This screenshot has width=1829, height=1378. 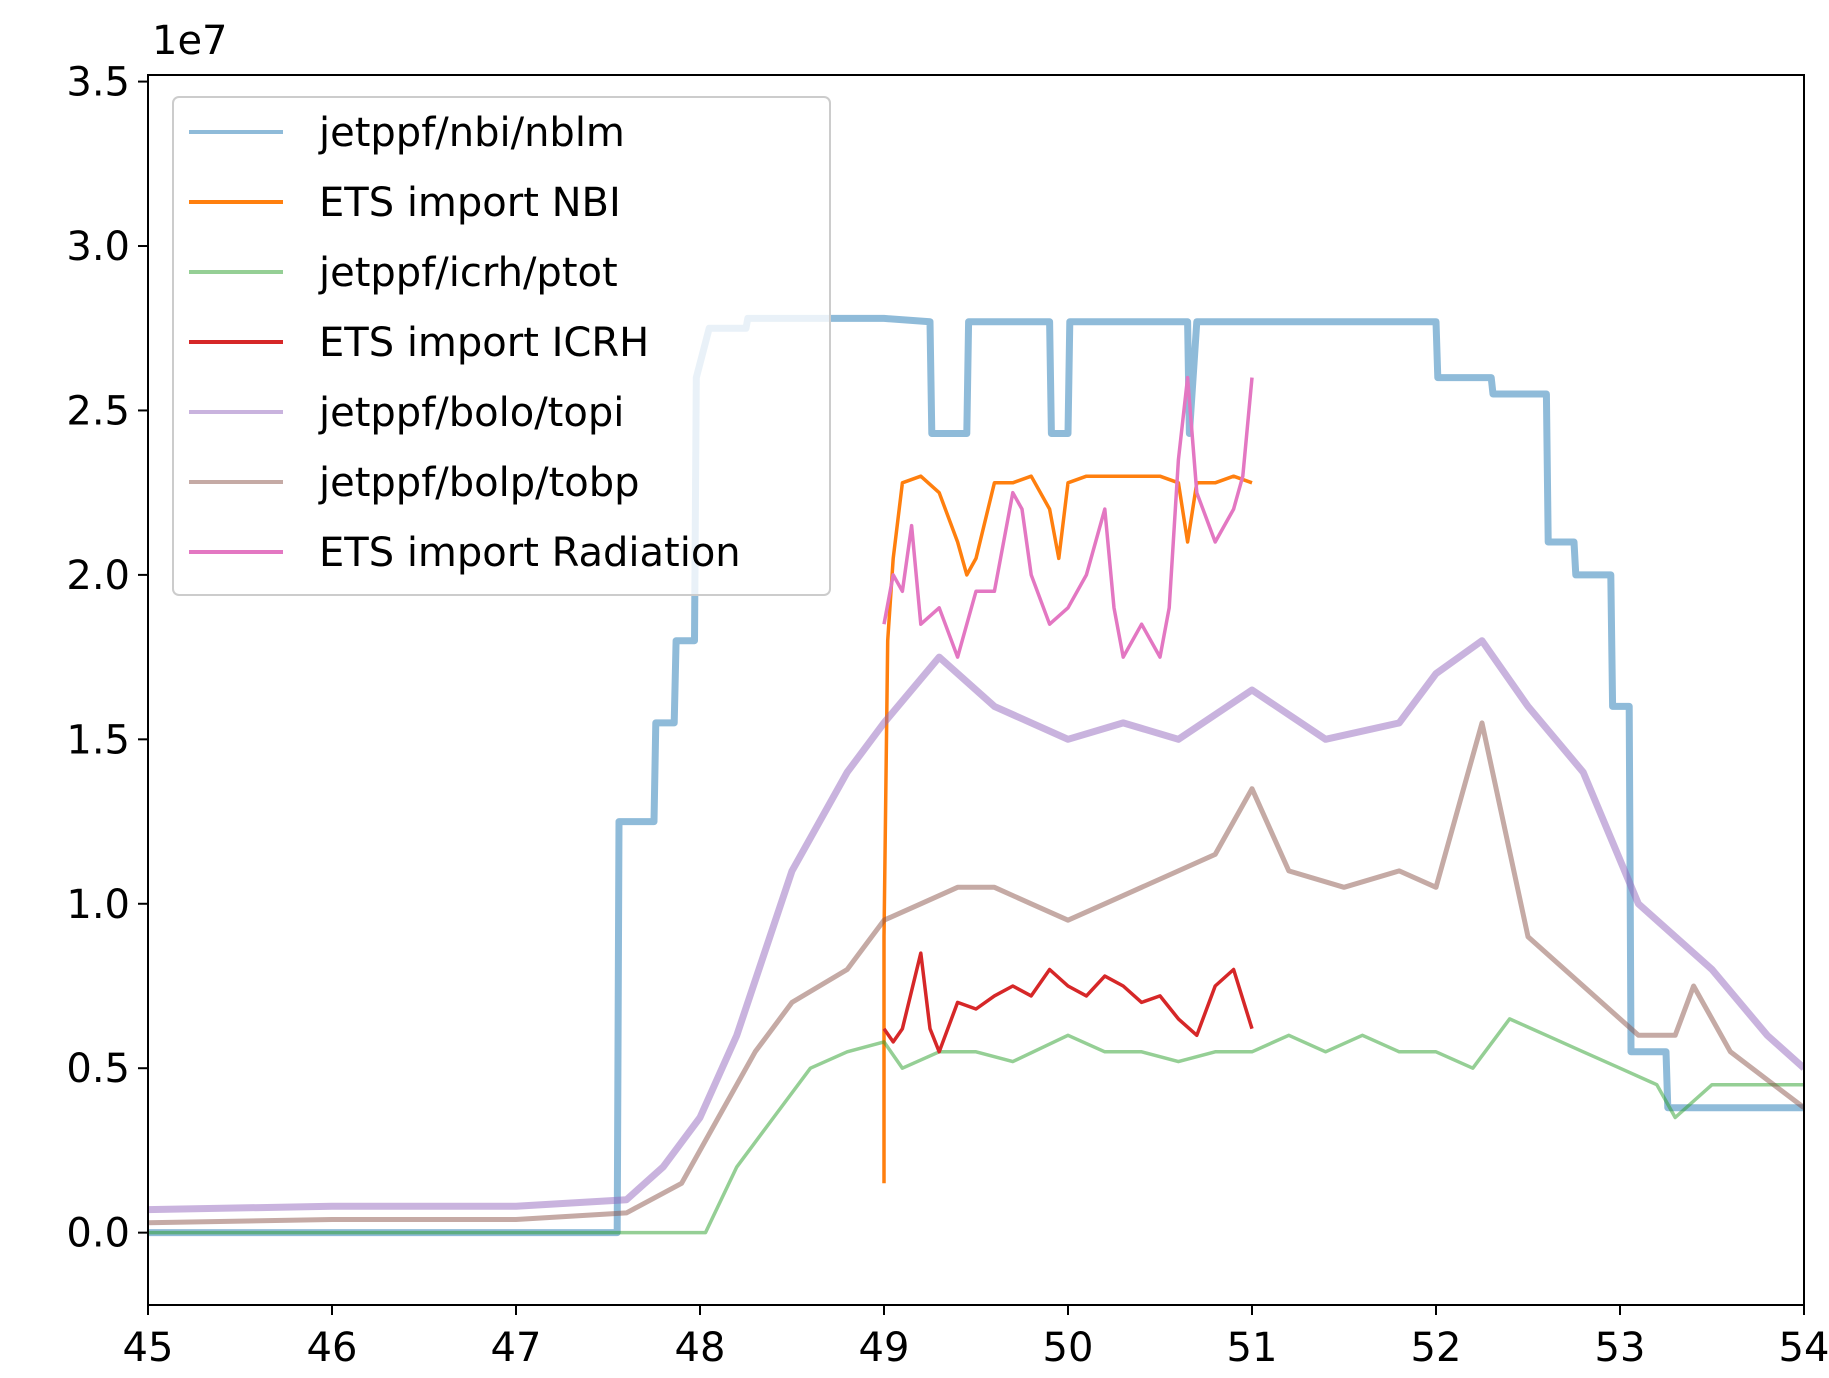 What do you see at coordinates (98, 411) in the screenshot?
I see `y-tick-label: 2.5` at bounding box center [98, 411].